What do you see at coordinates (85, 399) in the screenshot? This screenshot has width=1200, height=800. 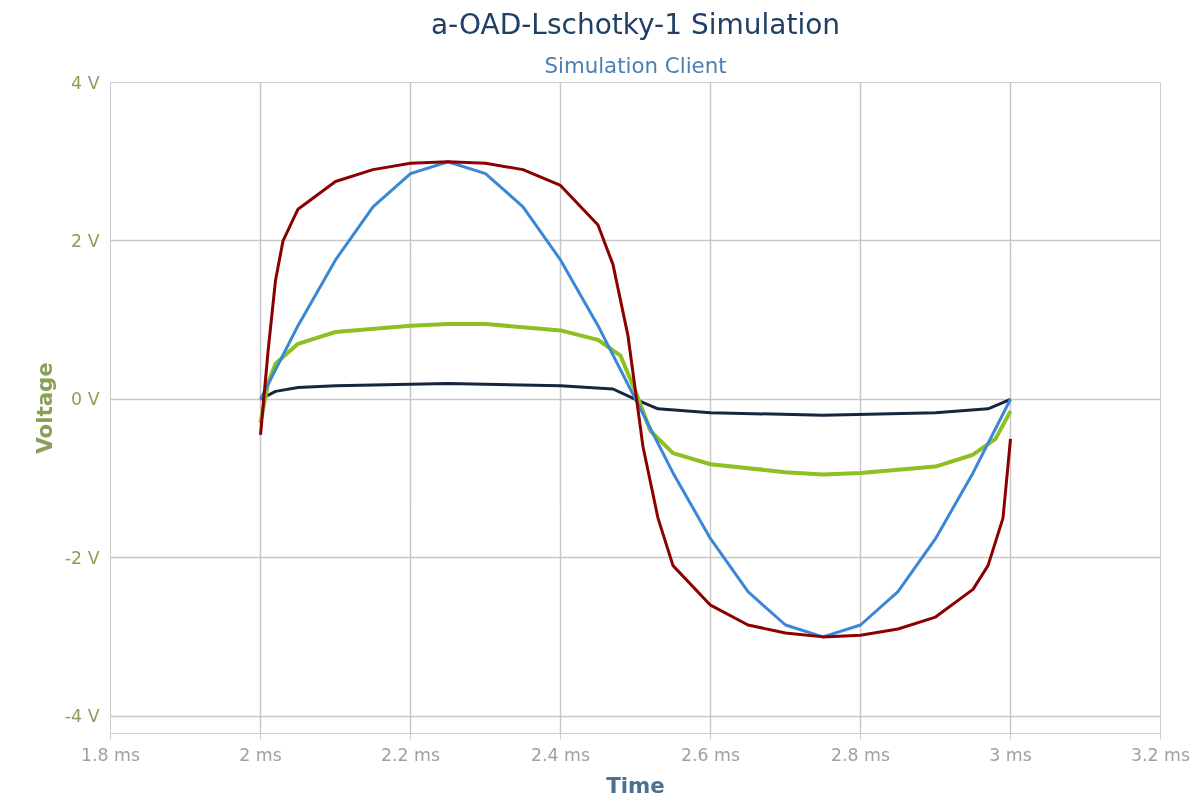 I see `y-tick-label: 0 V` at bounding box center [85, 399].